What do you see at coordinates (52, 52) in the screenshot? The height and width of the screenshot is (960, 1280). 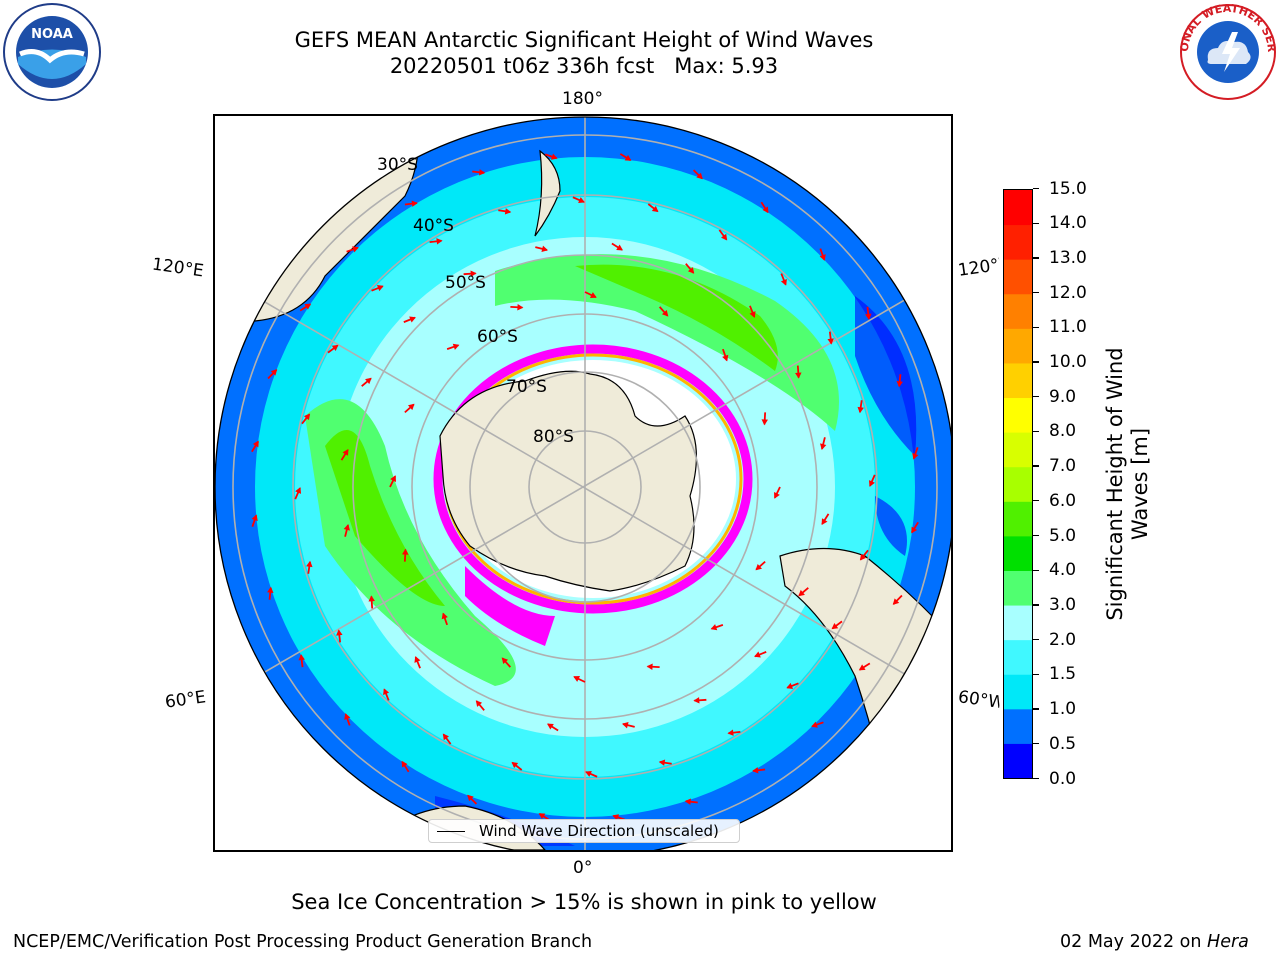 I see `noaa-logo: NOAA` at bounding box center [52, 52].